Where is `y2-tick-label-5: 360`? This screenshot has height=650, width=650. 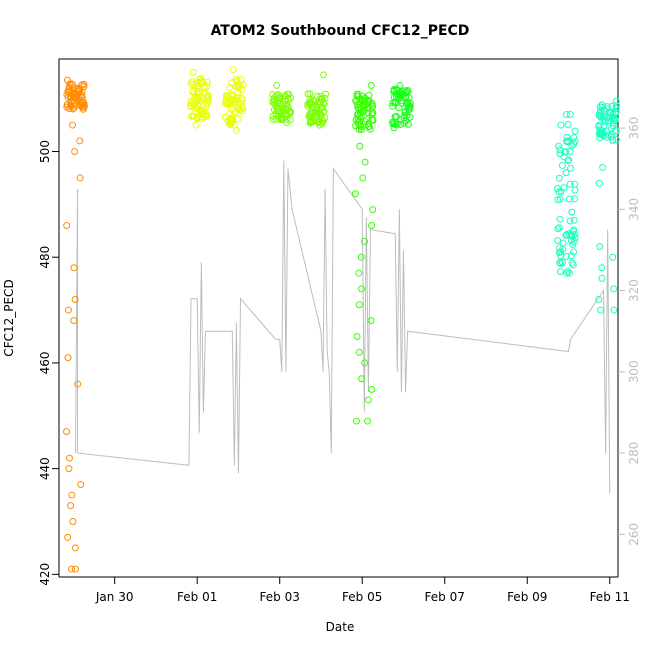
y2-tick-label-5: 360 is located at coordinates (634, 128).